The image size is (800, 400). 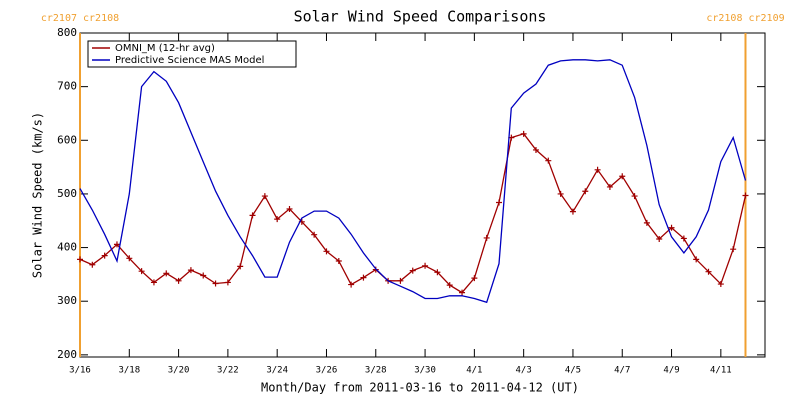 What do you see at coordinates (67, 193) in the screenshot?
I see `y-tick-label: 500` at bounding box center [67, 193].